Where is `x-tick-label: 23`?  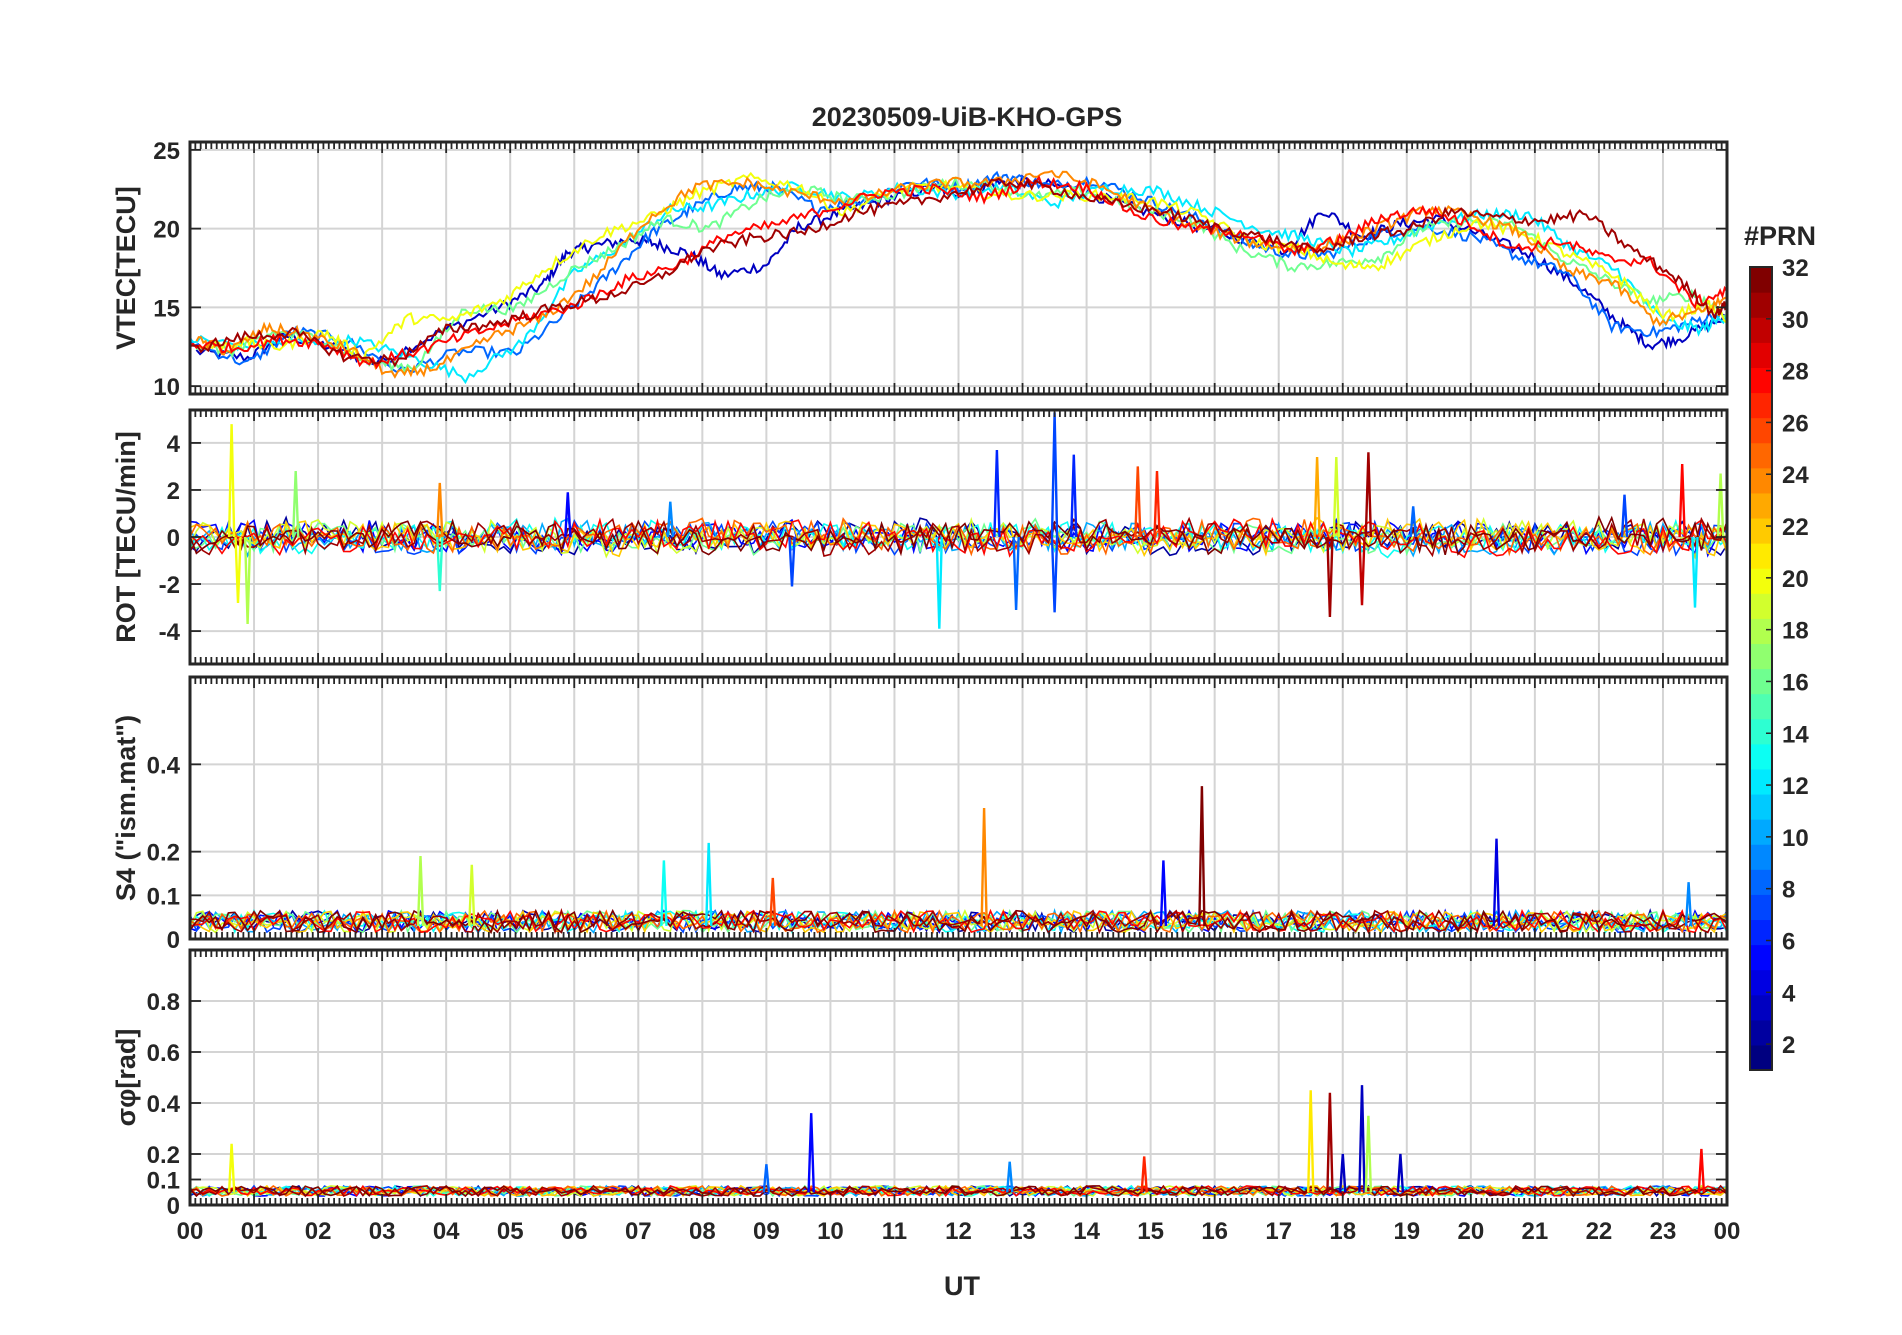 x-tick-label: 23 is located at coordinates (1663, 1231).